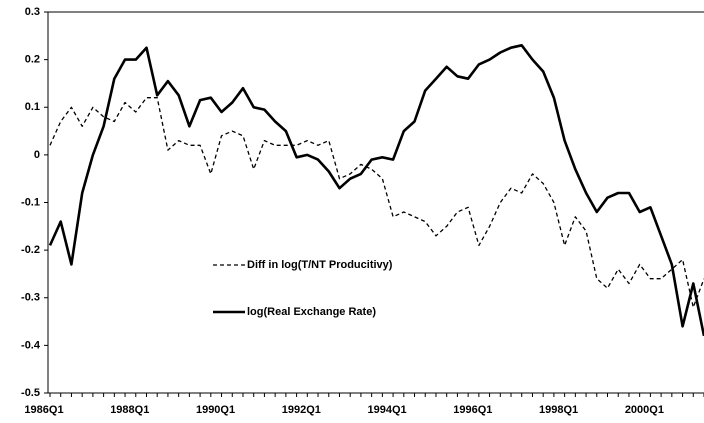  I want to click on x-tick-label: 1994Q1, so click(387, 410).